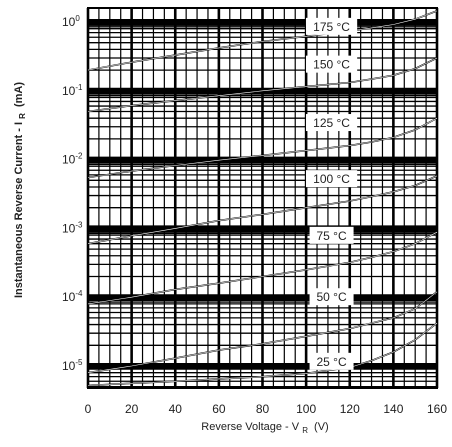 Image resolution: width=452 pixels, height=447 pixels. What do you see at coordinates (88, 409) in the screenshot?
I see `x-tick-label: 0` at bounding box center [88, 409].